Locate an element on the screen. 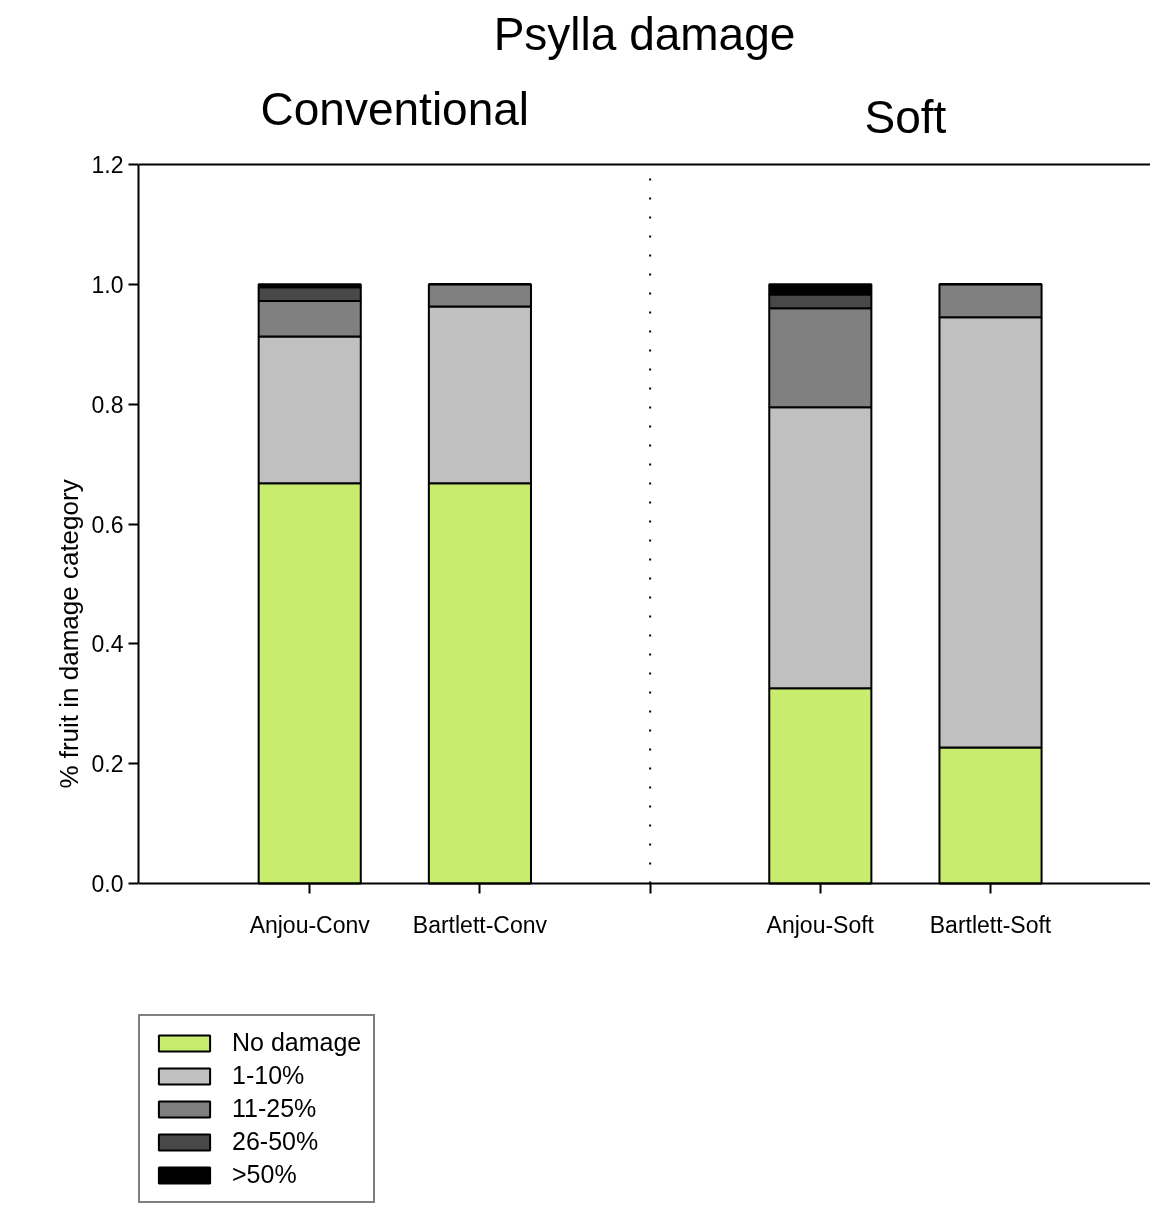  x-tick-label: Anjou-Soft is located at coordinates (820, 924).